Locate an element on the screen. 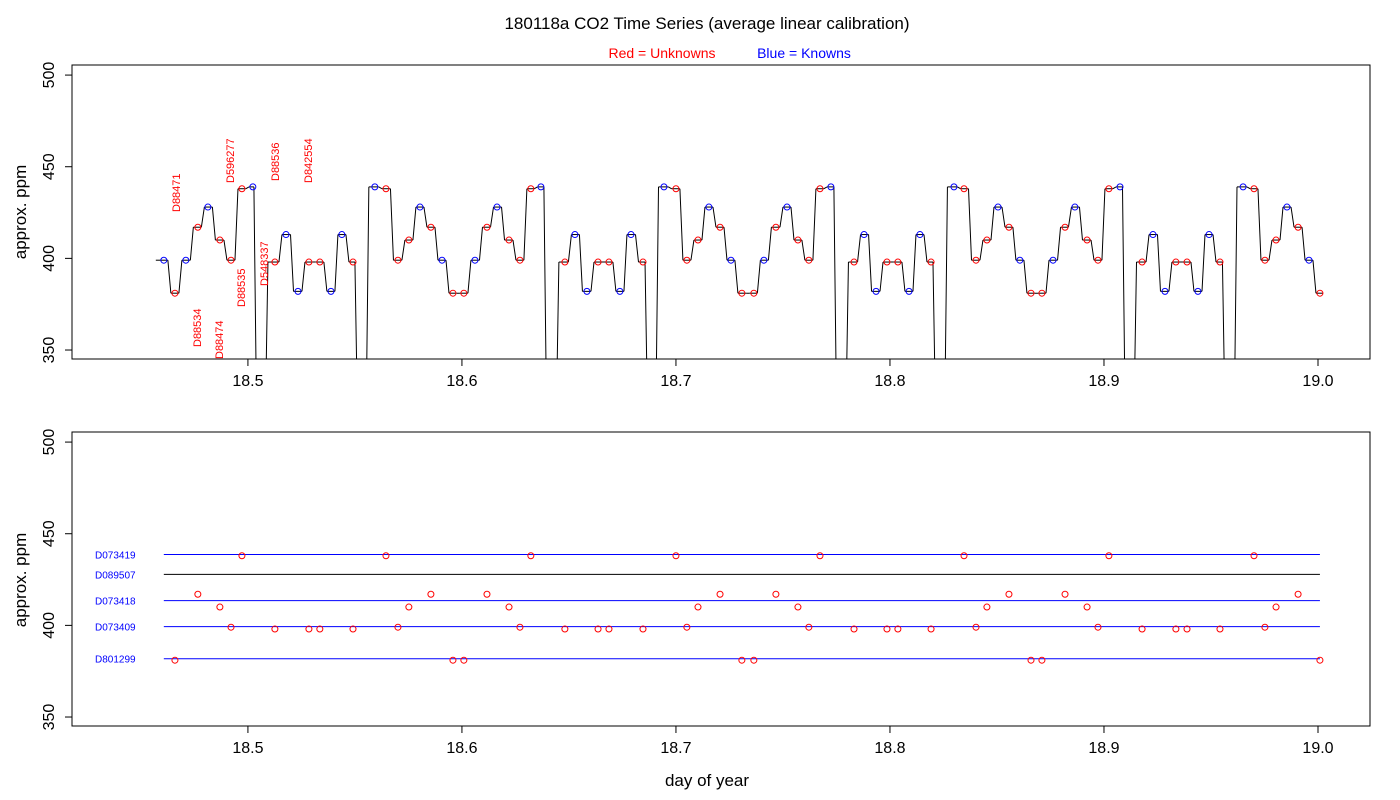  legend-entry: Red = Unknowns is located at coordinates (661, 53).